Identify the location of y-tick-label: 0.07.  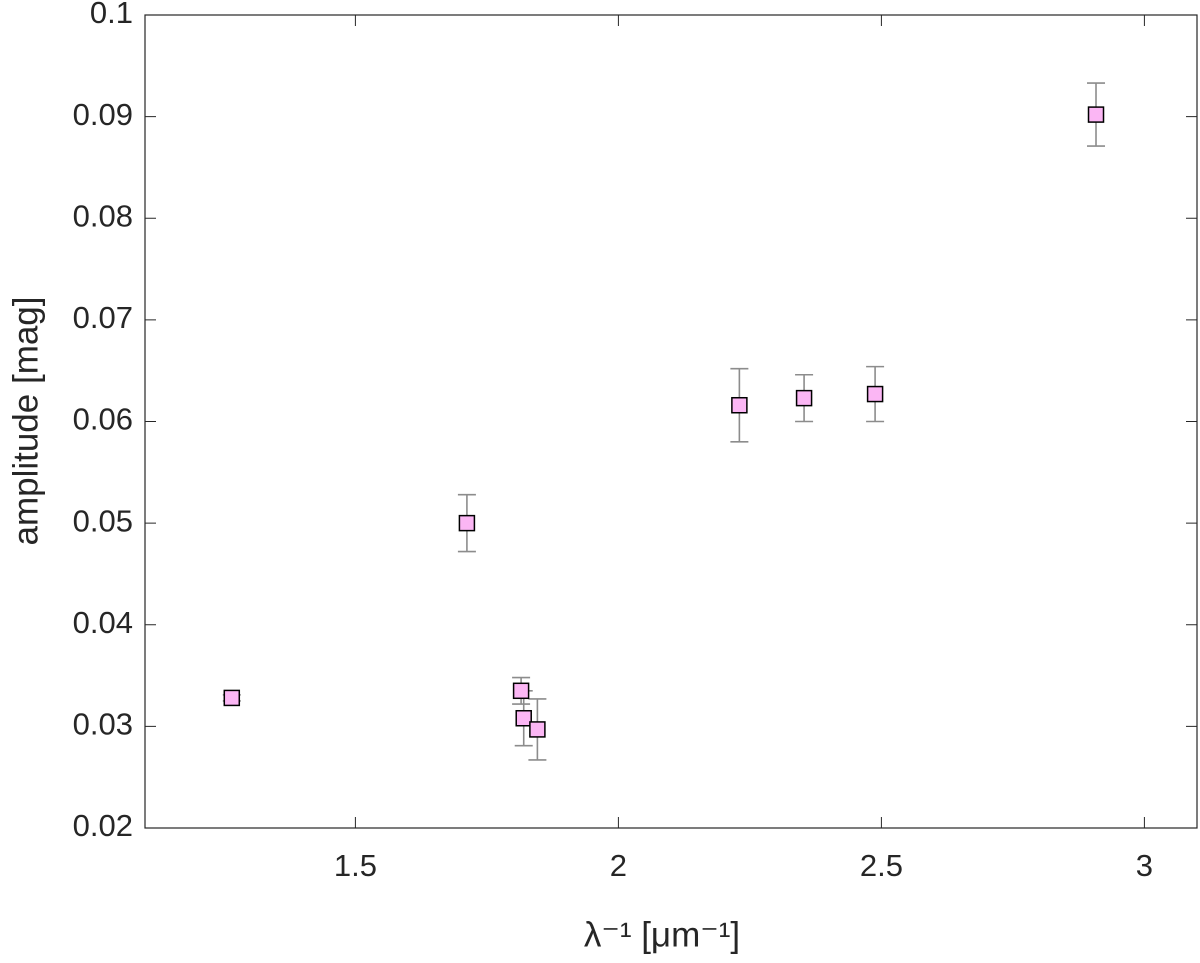
(103, 317).